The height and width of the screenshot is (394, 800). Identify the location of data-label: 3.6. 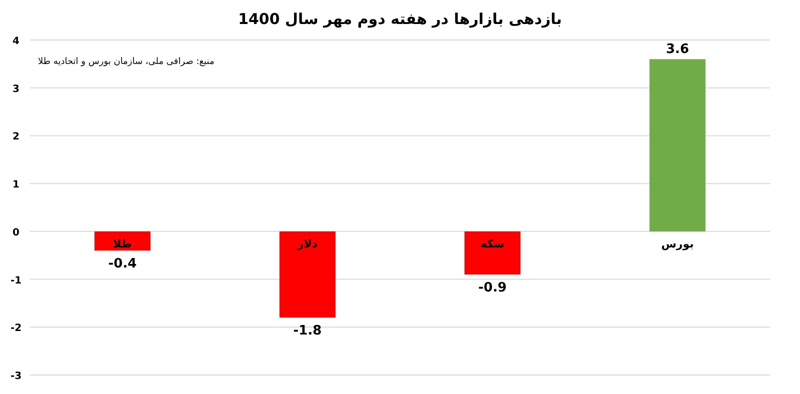
(678, 50).